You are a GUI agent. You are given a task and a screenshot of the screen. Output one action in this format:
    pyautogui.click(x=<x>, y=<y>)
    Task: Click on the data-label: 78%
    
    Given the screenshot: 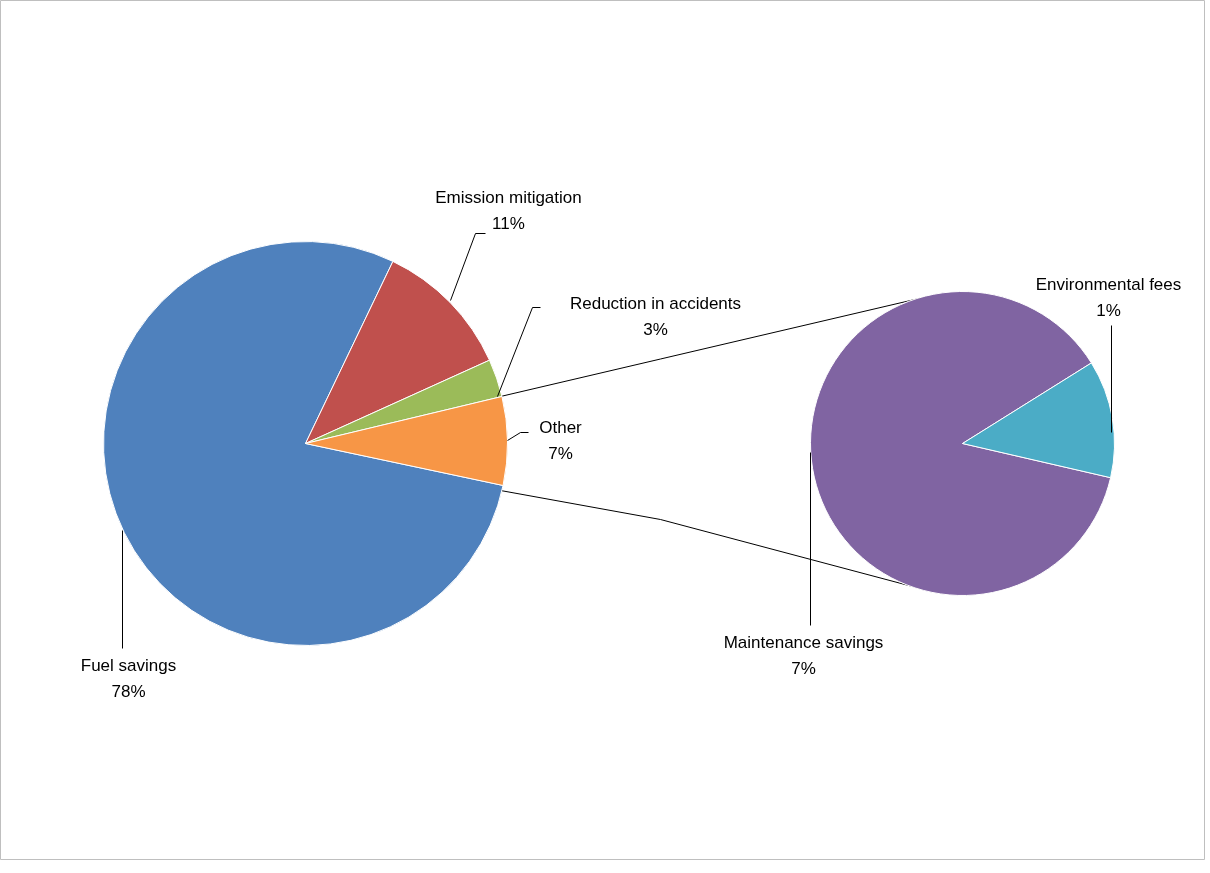 What is the action you would take?
    pyautogui.click(x=128, y=691)
    